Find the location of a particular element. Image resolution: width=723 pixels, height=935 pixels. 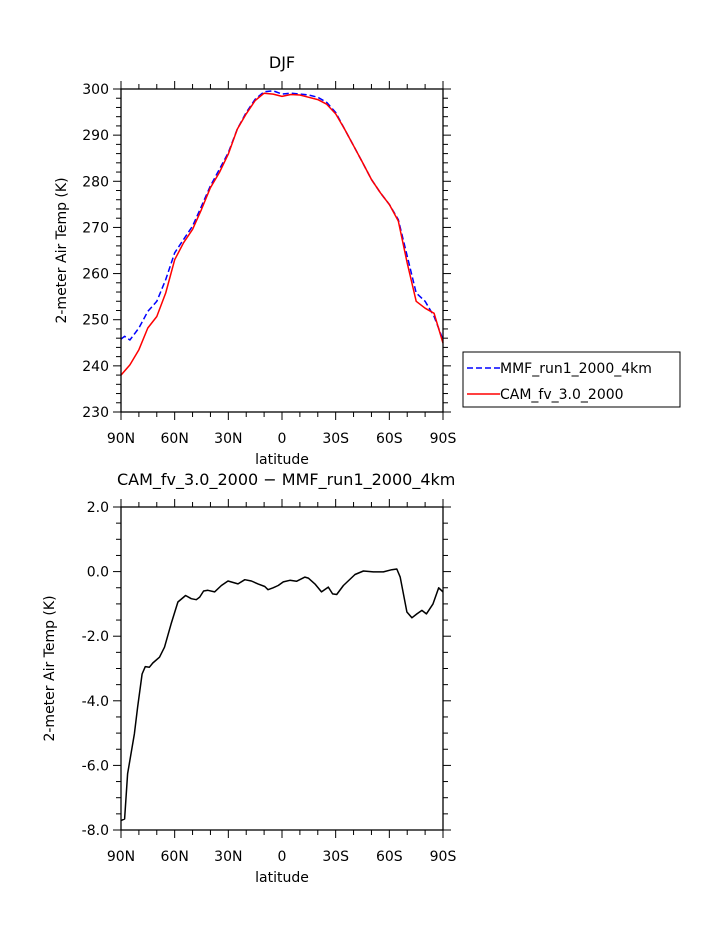

y-tick-label: 230 is located at coordinates (95, 413).